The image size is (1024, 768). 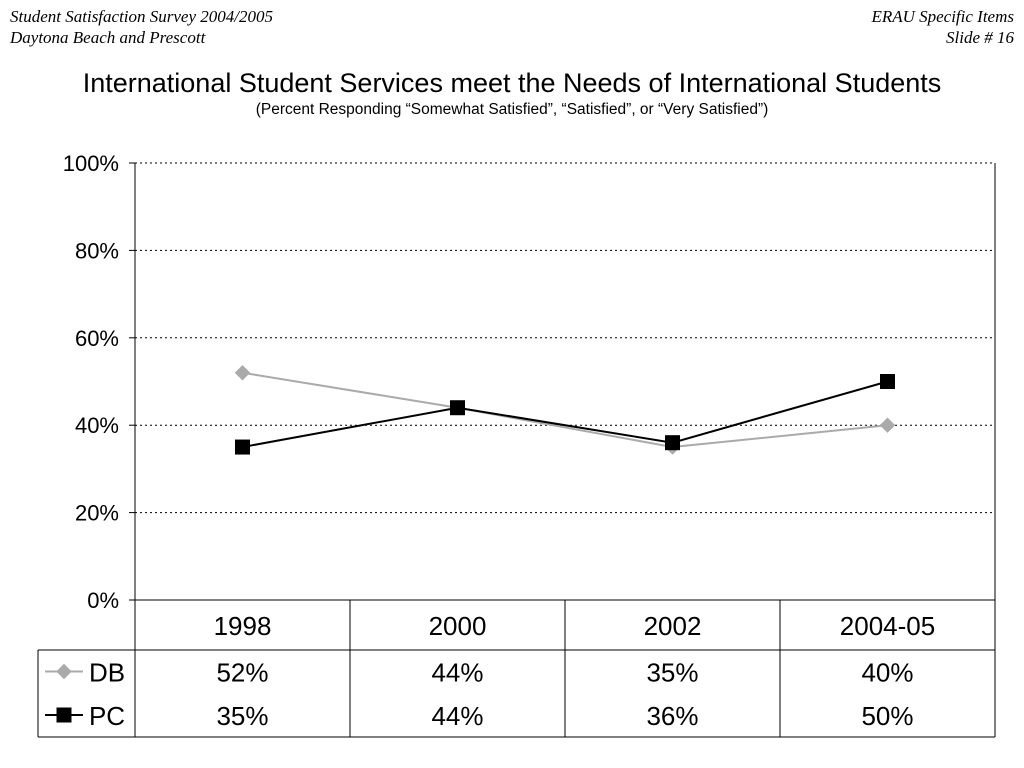 What do you see at coordinates (458, 626) in the screenshot?
I see `x-category-label: 2000` at bounding box center [458, 626].